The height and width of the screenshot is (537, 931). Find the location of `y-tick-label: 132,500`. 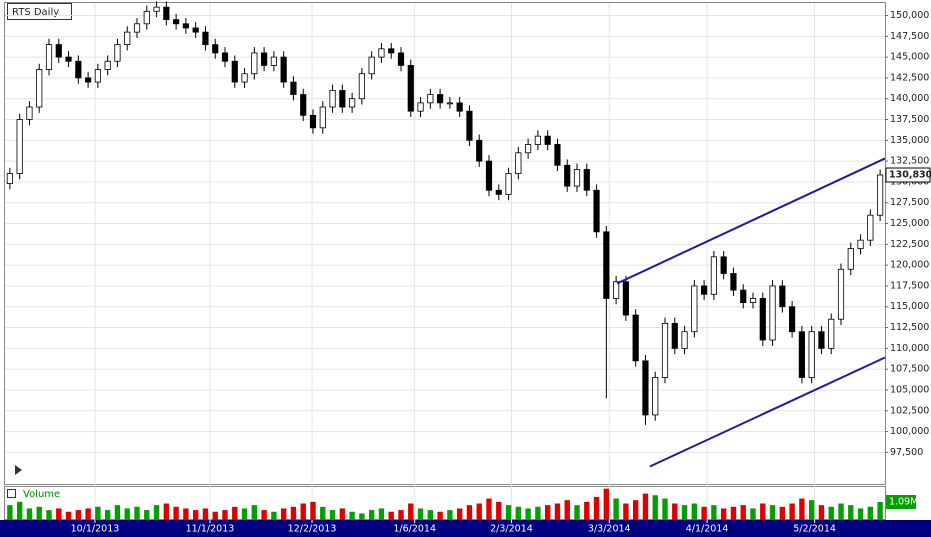

y-tick-label: 132,500 is located at coordinates (909, 161).